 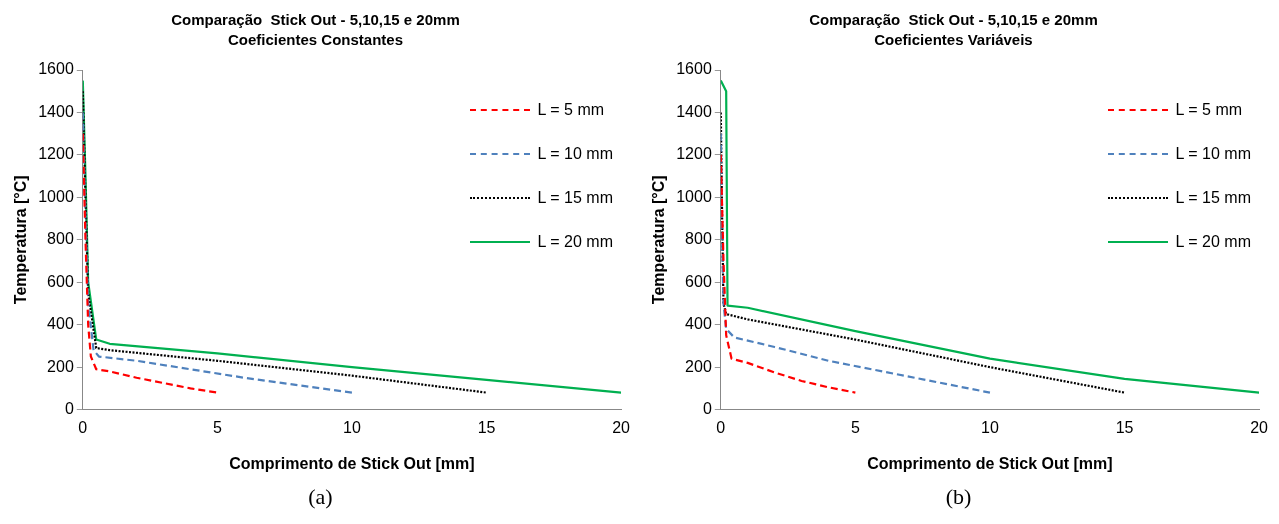 I want to click on chart-subtitle: Coeficientes Constantes, so click(x=315, y=40).